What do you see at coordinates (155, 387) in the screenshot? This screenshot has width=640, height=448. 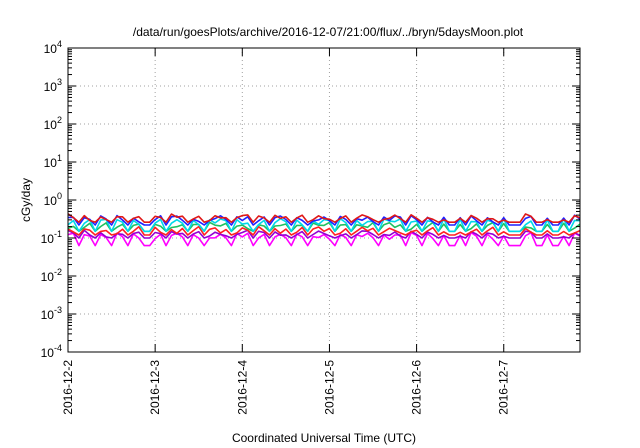 I see `x-tick-label: 2016-12-3` at bounding box center [155, 387].